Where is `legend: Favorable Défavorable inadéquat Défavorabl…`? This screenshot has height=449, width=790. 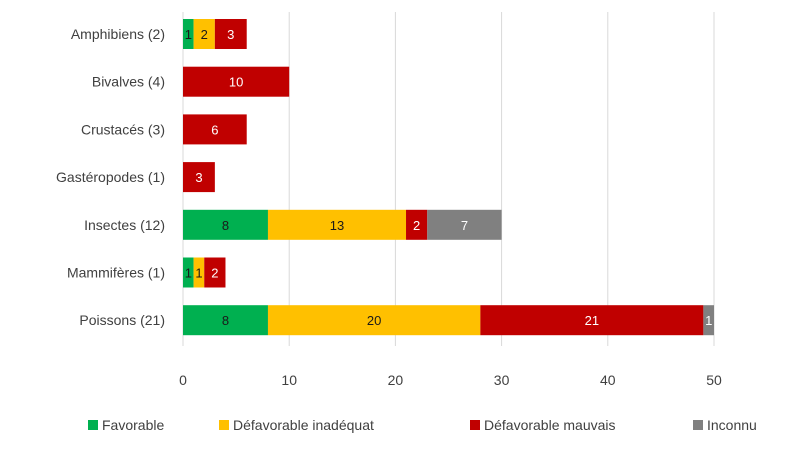 legend: Favorable Défavorable inadéquat Défavorabl… is located at coordinates (422, 425).